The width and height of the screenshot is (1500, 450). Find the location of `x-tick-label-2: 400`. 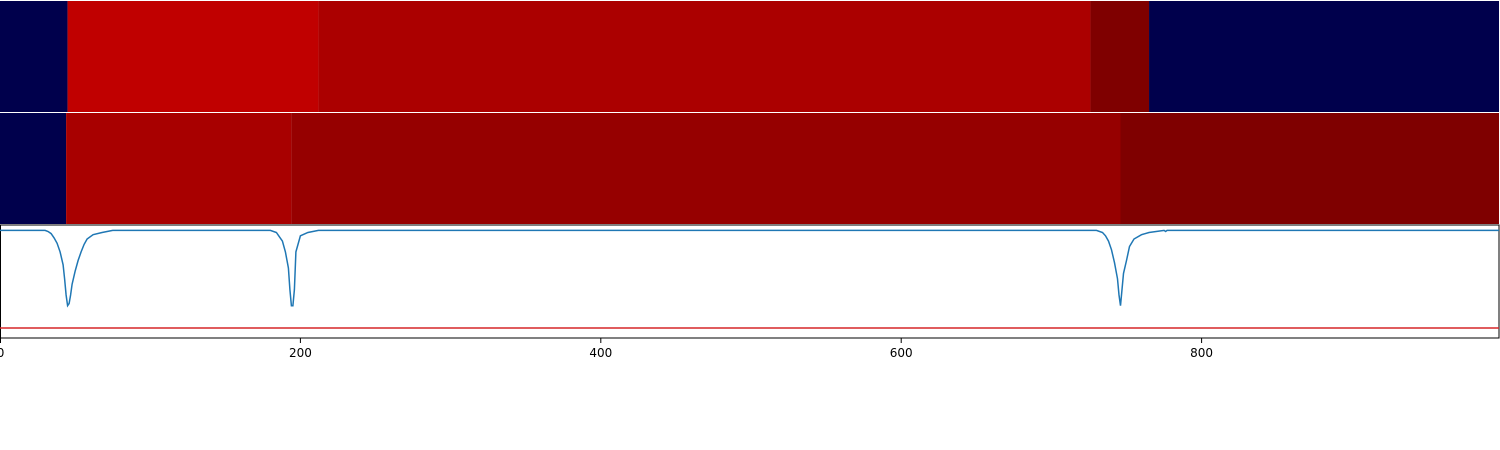

x-tick-label-2: 400 is located at coordinates (600, 353).